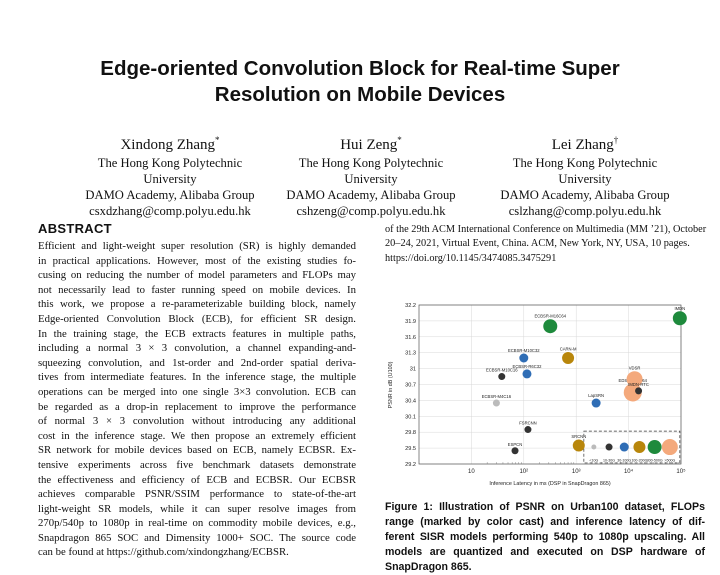 The height and width of the screenshot is (575, 720). I want to click on x-tick-label: 10⁵, so click(681, 471).